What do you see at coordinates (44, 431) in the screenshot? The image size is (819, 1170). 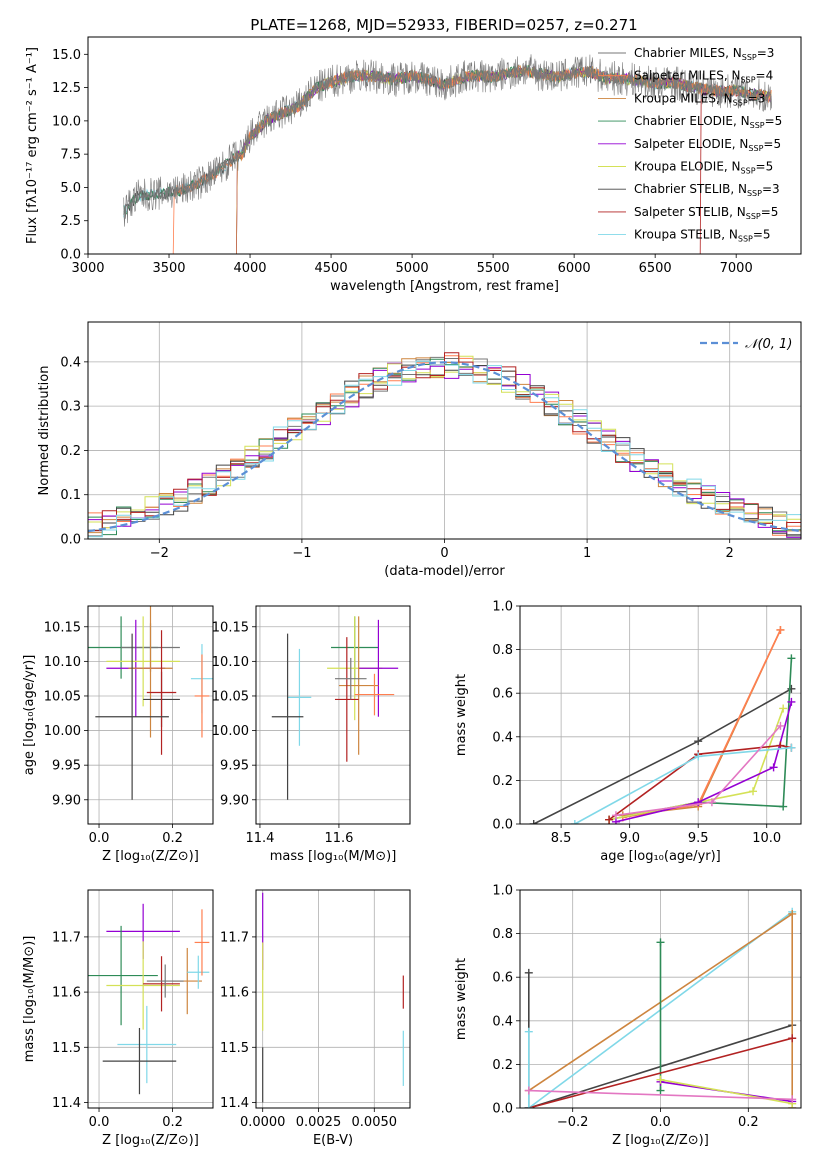 I see `y-axis-label: Normed distribution` at bounding box center [44, 431].